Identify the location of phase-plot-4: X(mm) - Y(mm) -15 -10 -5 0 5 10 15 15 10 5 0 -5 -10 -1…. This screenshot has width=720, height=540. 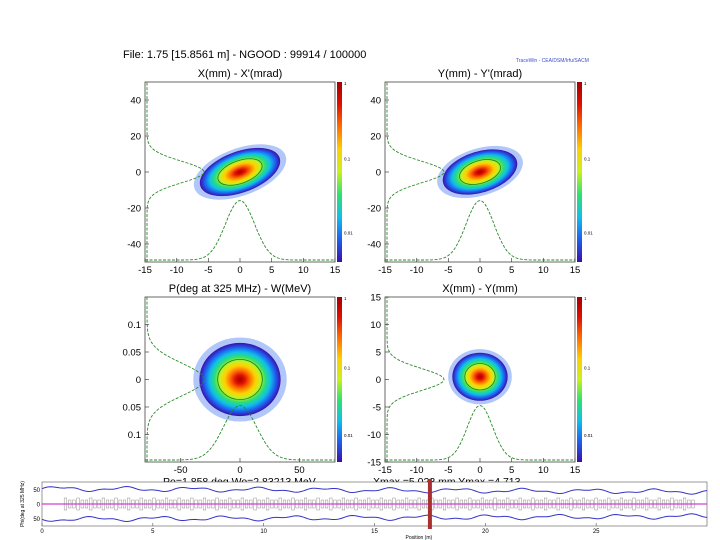
(480, 391).